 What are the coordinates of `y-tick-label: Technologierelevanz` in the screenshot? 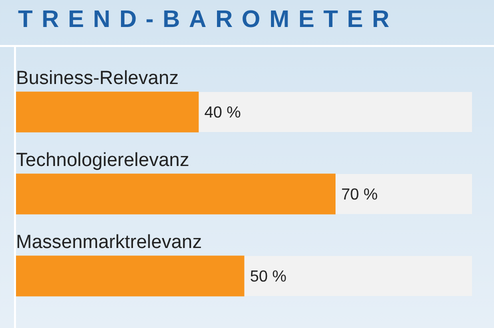 It's located at (103, 161).